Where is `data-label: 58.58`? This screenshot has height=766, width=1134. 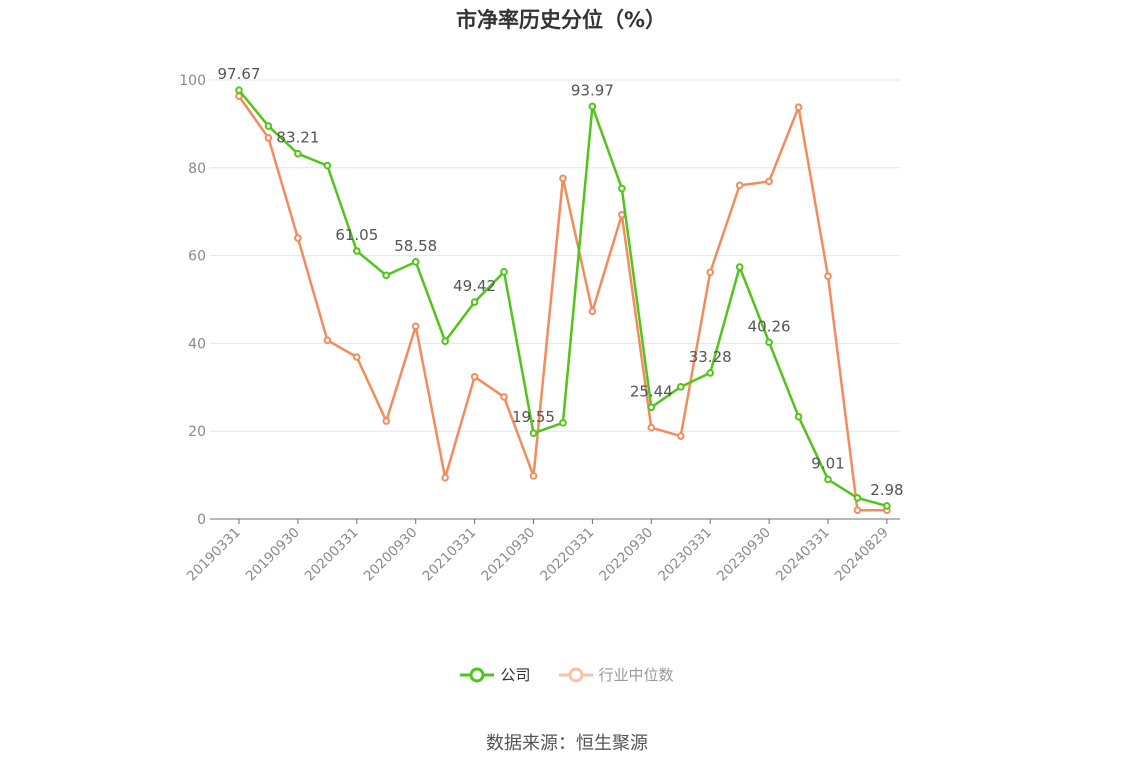 data-label: 58.58 is located at coordinates (415, 246).